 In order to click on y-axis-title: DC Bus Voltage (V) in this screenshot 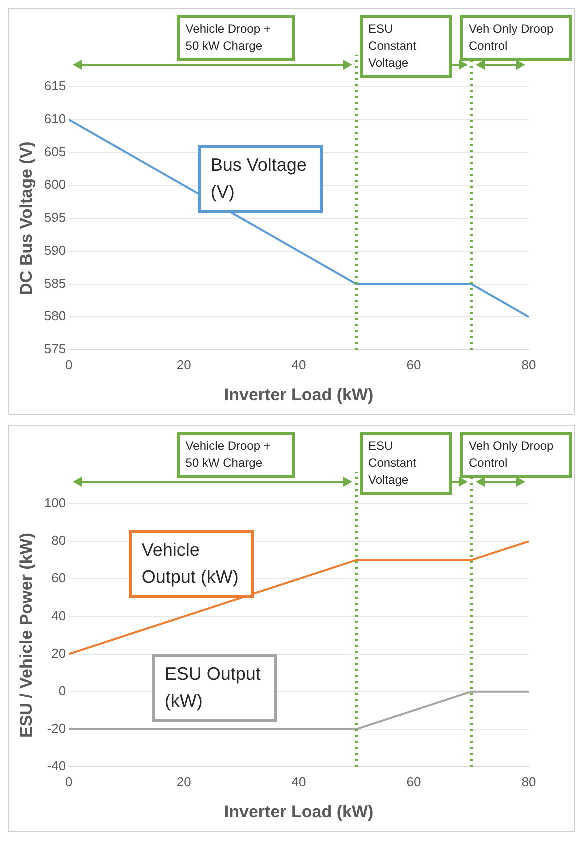, I will do `click(26, 219)`.